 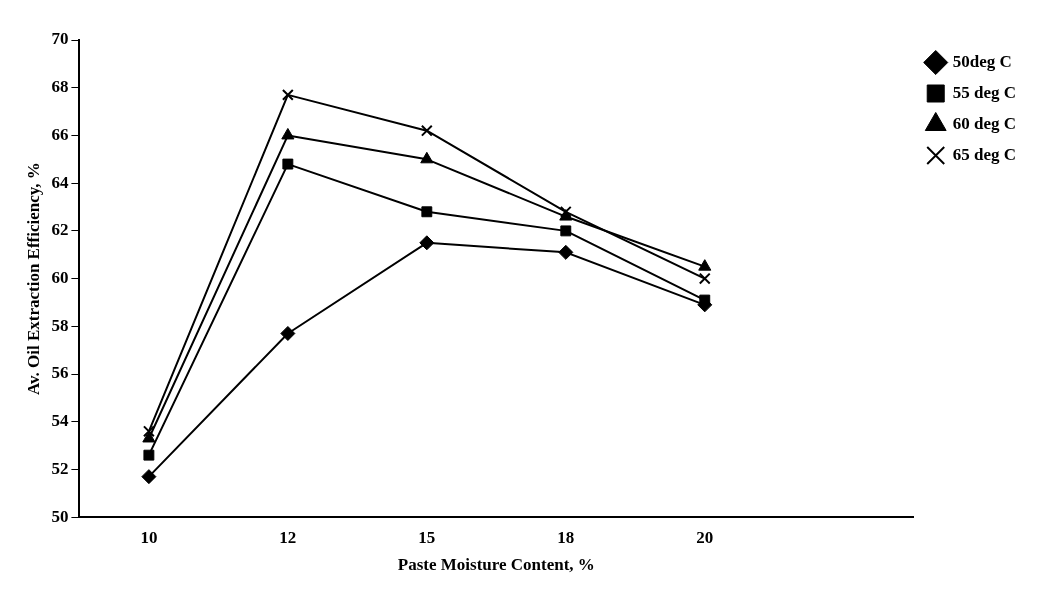 I want to click on y-tick-label: 70, so click(x=60, y=39).